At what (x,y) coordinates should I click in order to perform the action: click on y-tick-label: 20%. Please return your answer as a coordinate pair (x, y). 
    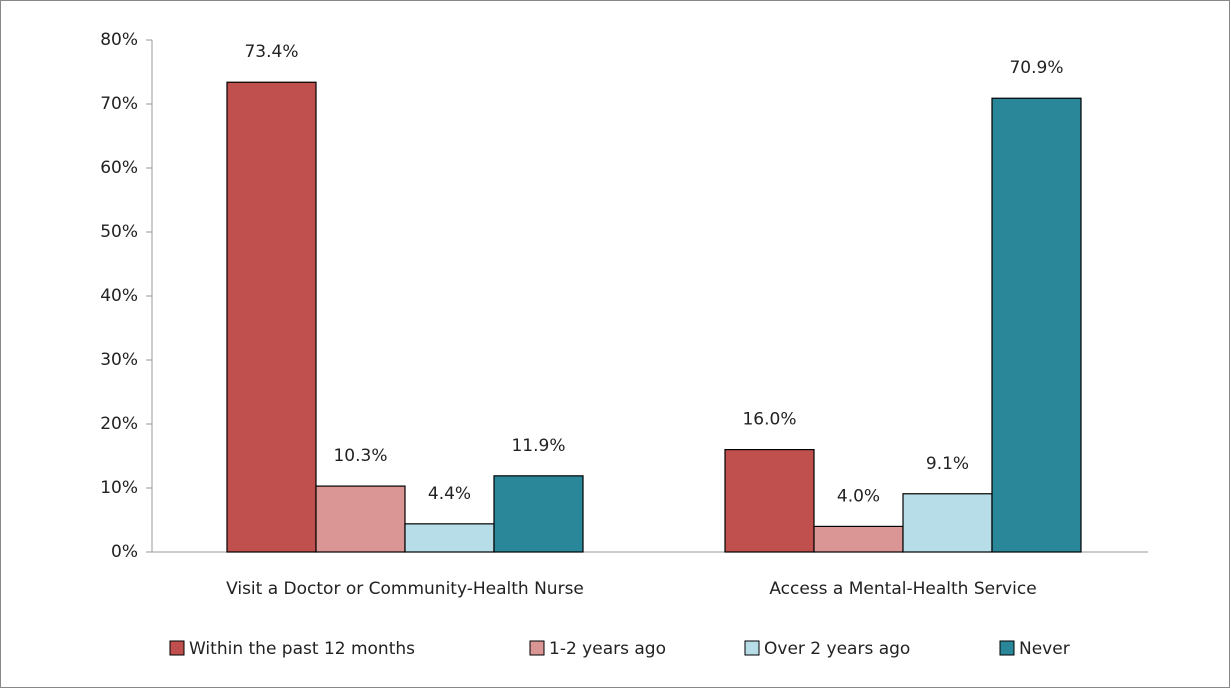
    Looking at the image, I should click on (119, 424).